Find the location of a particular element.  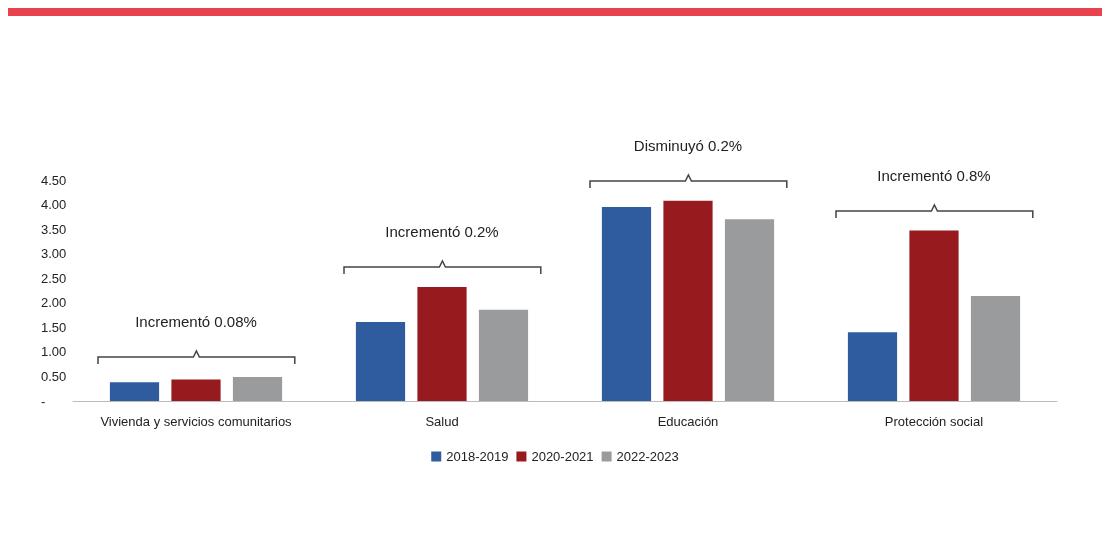

x-tick-label: Salud is located at coordinates (442, 421).